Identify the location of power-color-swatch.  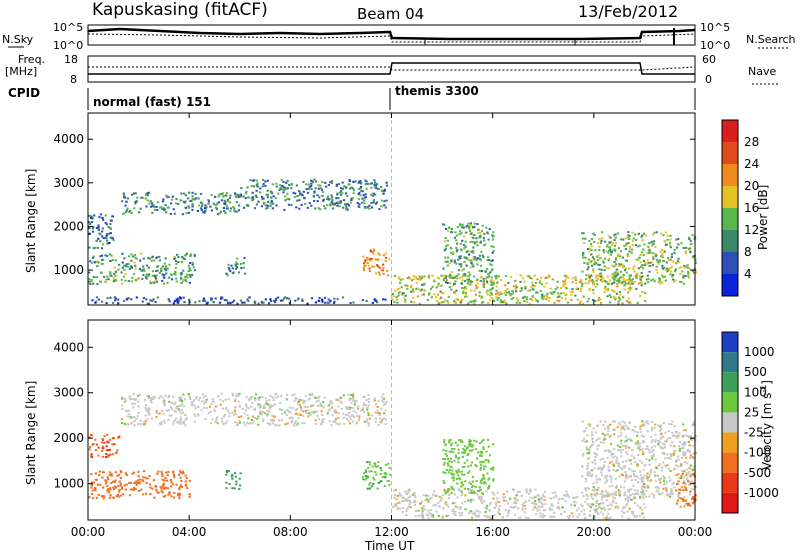
(730, 263).